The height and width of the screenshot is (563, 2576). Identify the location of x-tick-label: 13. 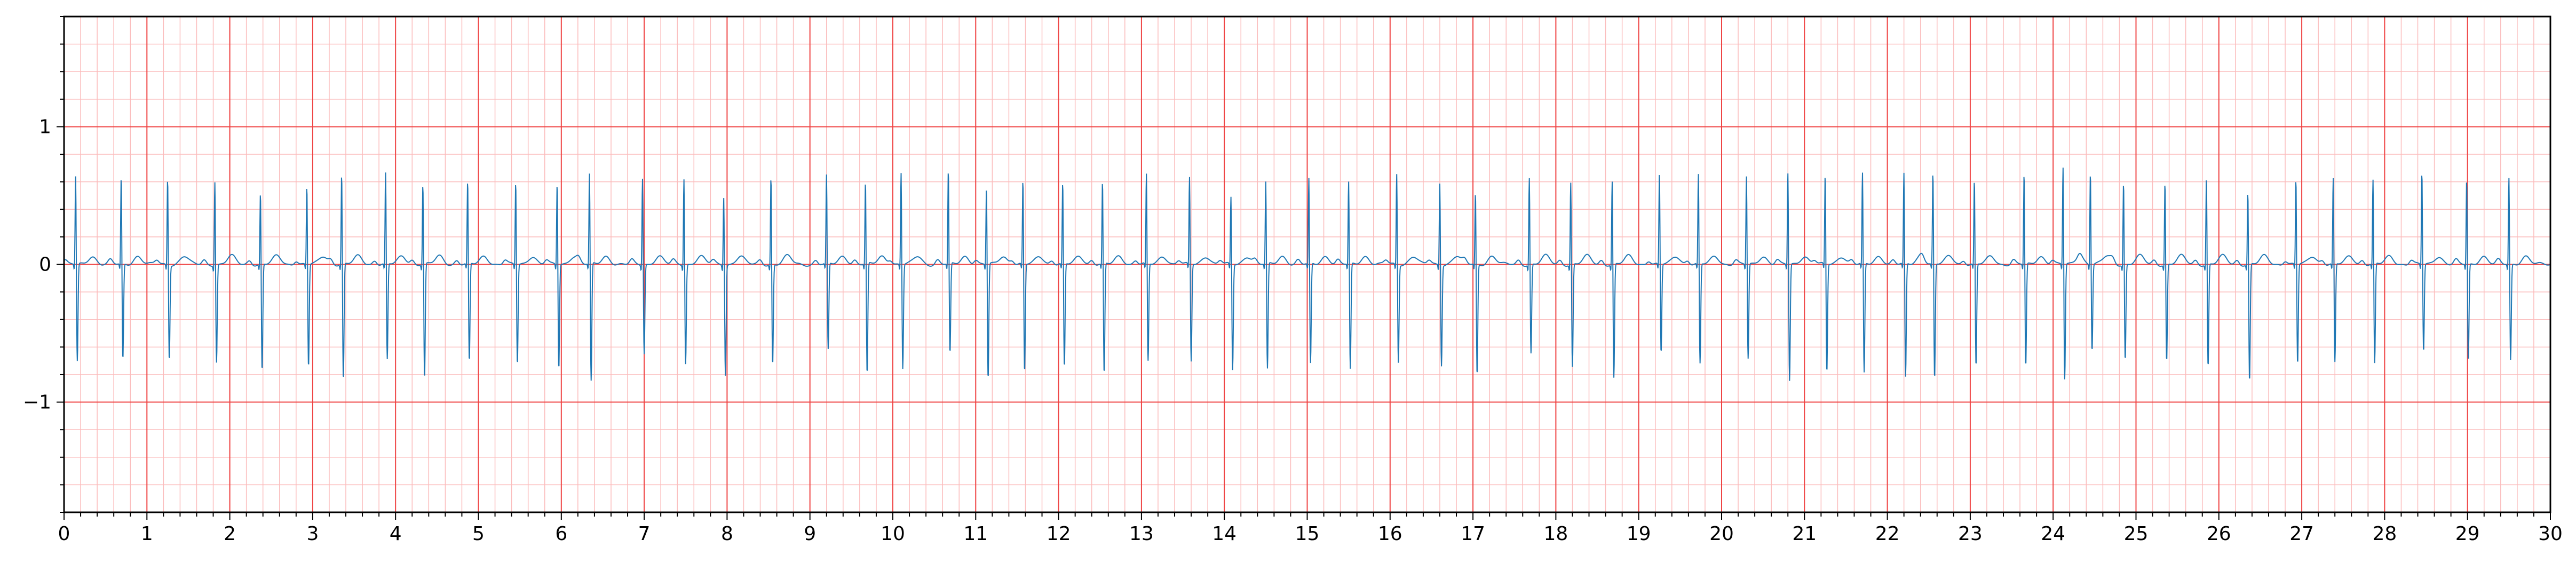
(1141, 534).